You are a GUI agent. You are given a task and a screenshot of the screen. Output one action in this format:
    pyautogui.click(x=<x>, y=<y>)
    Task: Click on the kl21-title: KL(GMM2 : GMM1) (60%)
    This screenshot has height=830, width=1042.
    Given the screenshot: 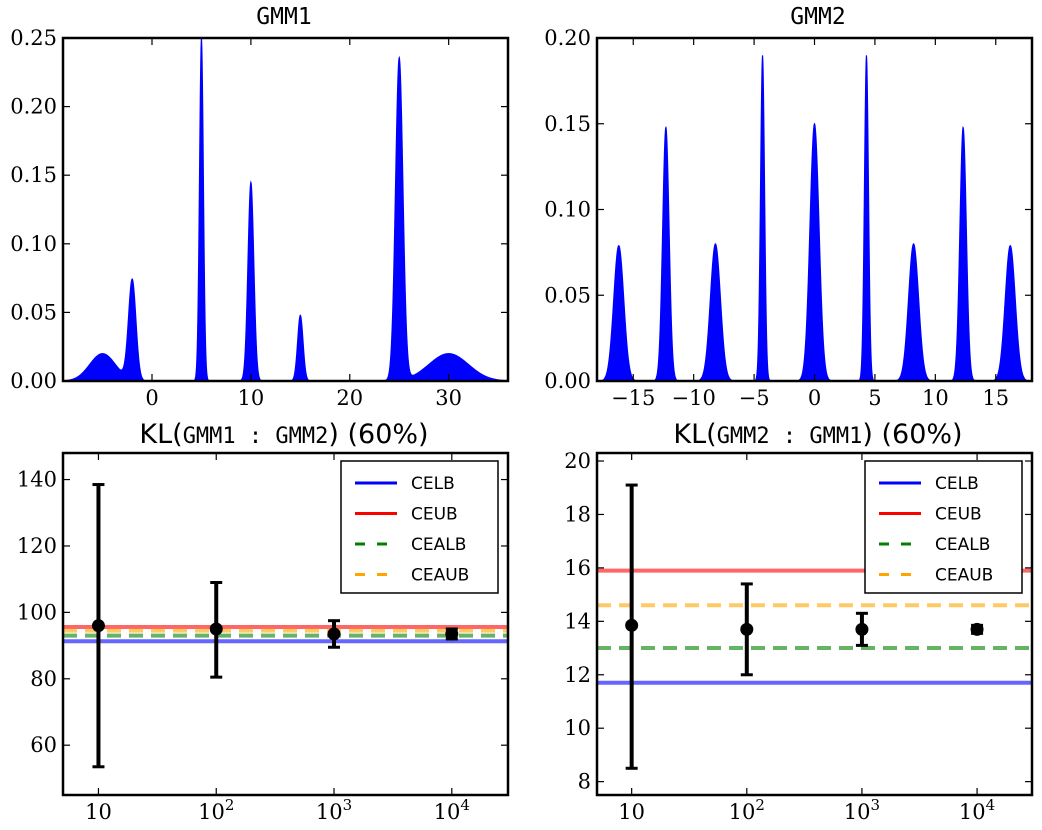 What is the action you would take?
    pyautogui.click(x=817, y=434)
    